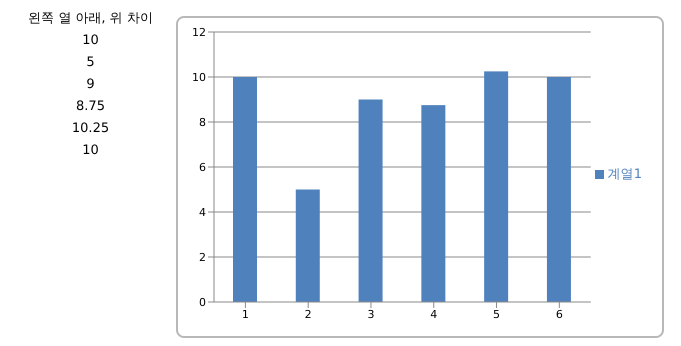 The width and height of the screenshot is (681, 346). I want to click on text: 5, so click(90, 63).